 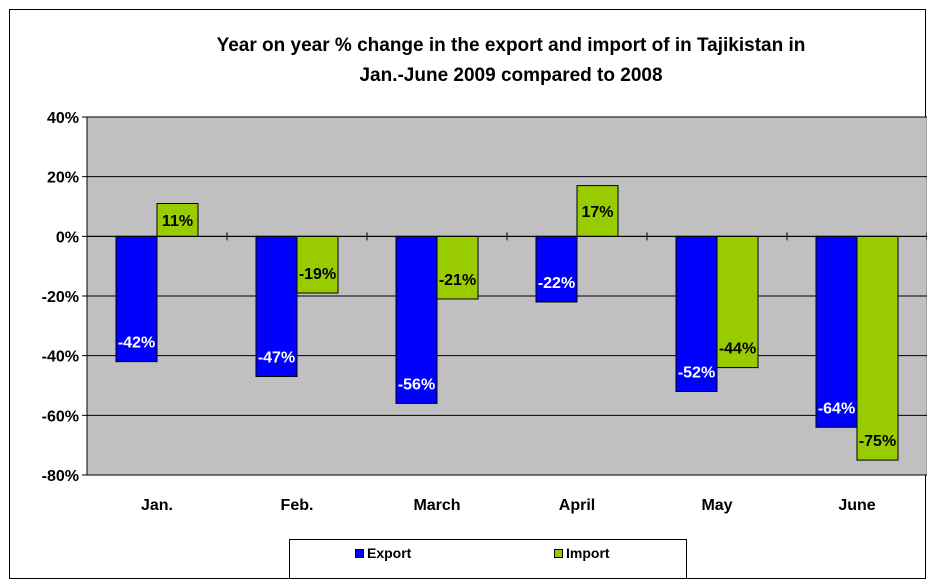 I want to click on legend-item-import: Import, so click(x=582, y=553).